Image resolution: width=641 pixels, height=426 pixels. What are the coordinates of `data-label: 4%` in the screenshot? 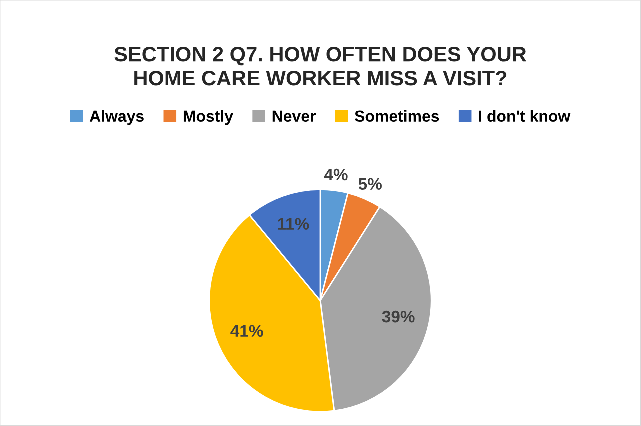 It's located at (336, 174).